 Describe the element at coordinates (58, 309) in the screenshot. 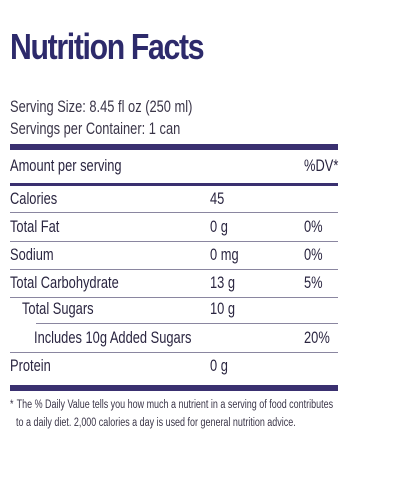

I see `row-name-total-sugars: Total Sugars` at that location.